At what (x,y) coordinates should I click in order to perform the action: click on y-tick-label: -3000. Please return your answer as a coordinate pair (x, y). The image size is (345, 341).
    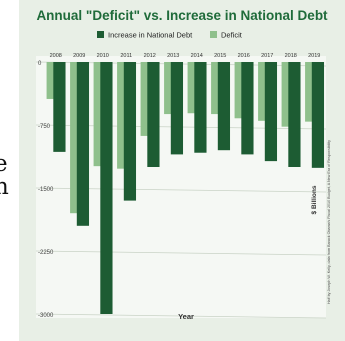
    Looking at the image, I should click on (46, 316).